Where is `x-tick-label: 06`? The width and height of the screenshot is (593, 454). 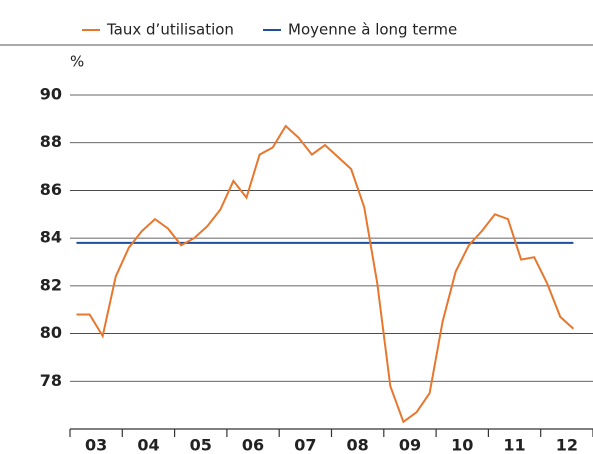 x-tick-label: 06 is located at coordinates (253, 445).